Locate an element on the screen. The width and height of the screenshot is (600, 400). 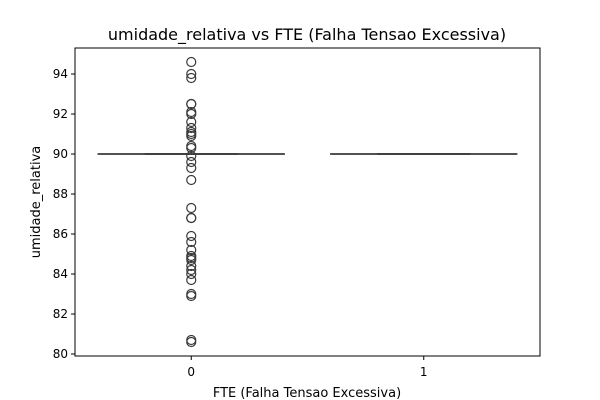
y-axis-label: umidade_relativa is located at coordinates (36, 202).